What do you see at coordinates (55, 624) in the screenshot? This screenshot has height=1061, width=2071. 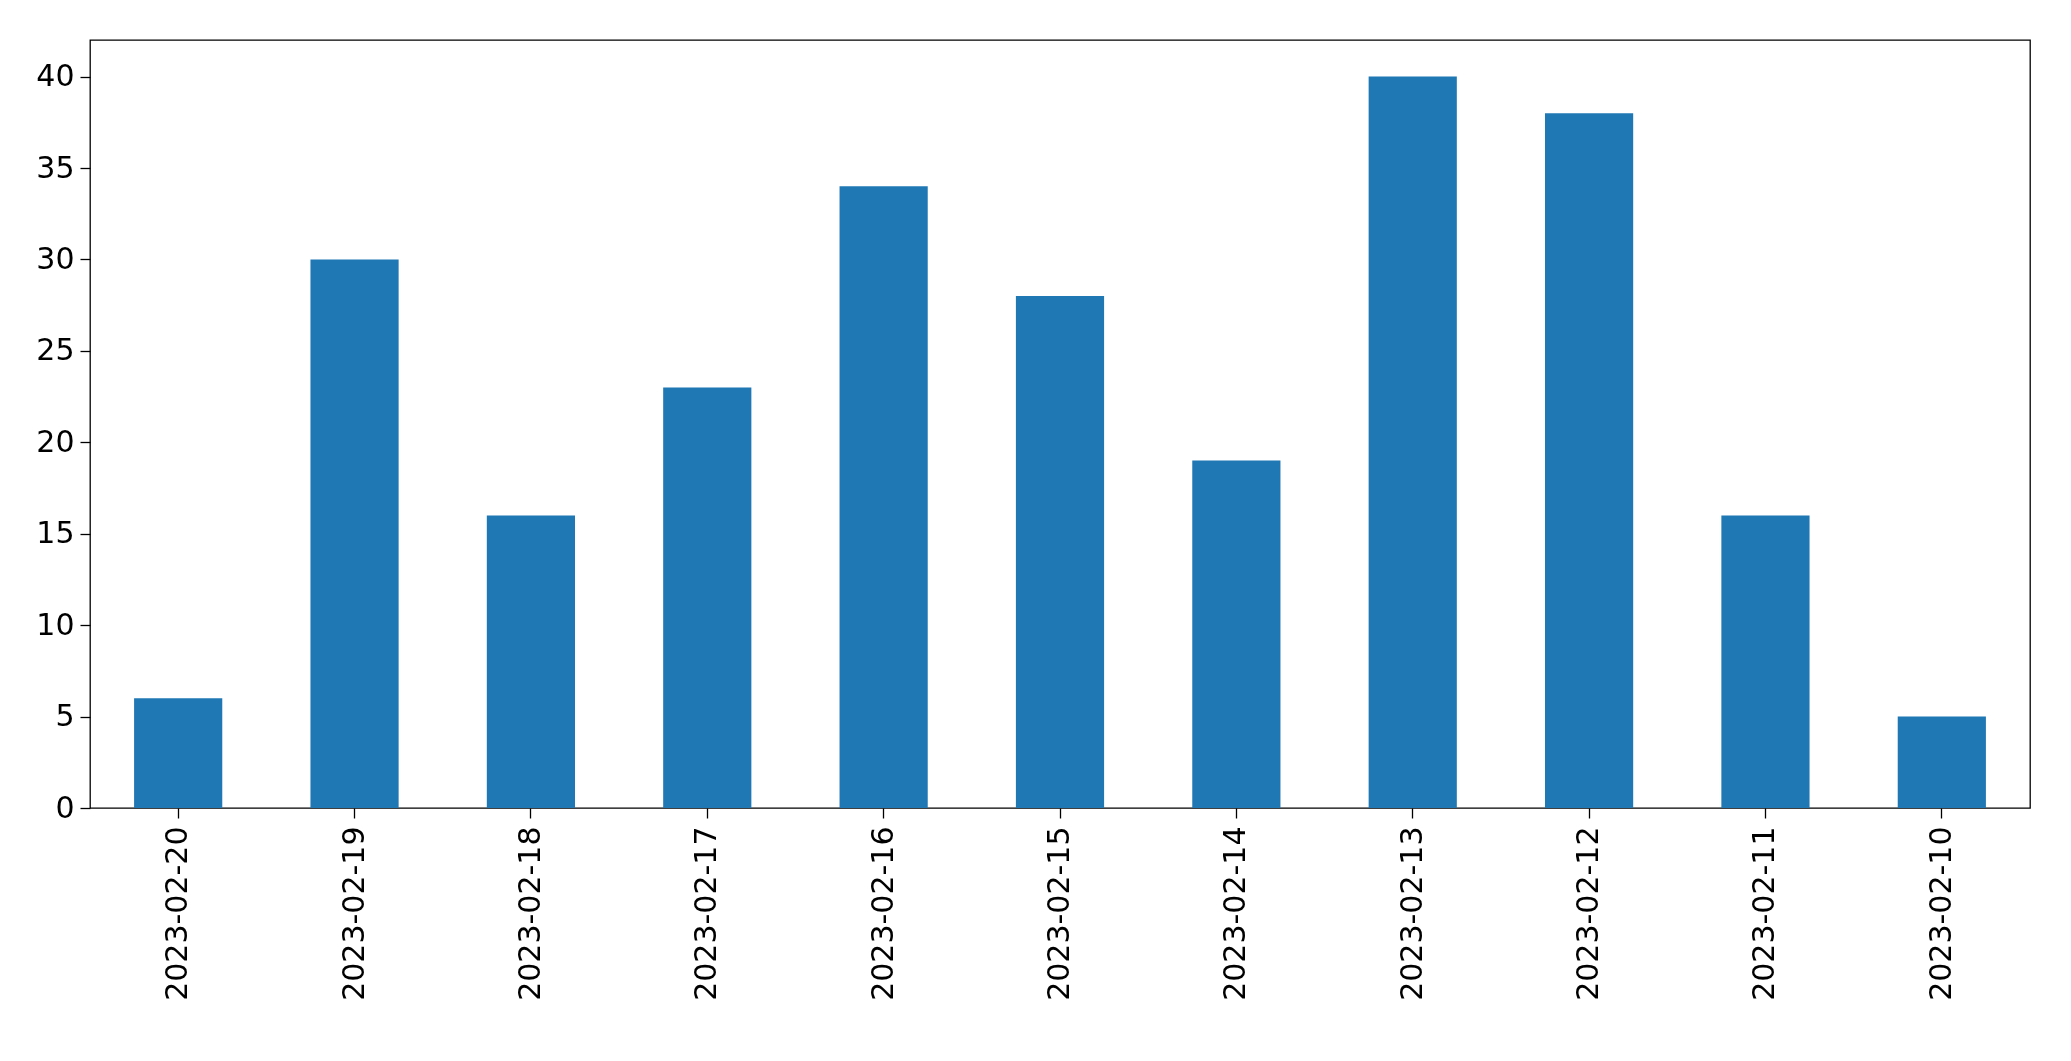 I see `y-tick-label: 10` at bounding box center [55, 624].